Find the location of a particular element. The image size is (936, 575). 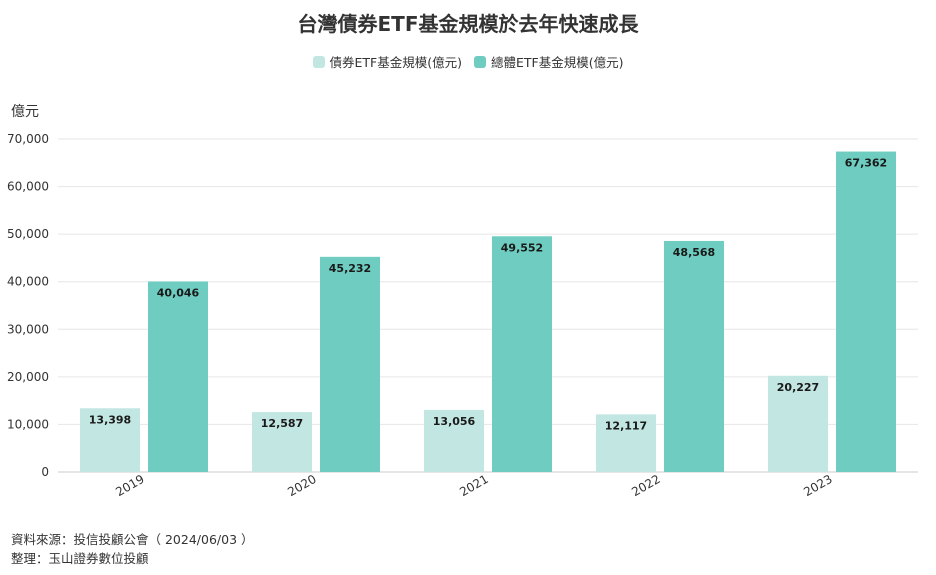

legend-item-bond-etf: 債券ETF基金規模(億元) is located at coordinates (387, 61).